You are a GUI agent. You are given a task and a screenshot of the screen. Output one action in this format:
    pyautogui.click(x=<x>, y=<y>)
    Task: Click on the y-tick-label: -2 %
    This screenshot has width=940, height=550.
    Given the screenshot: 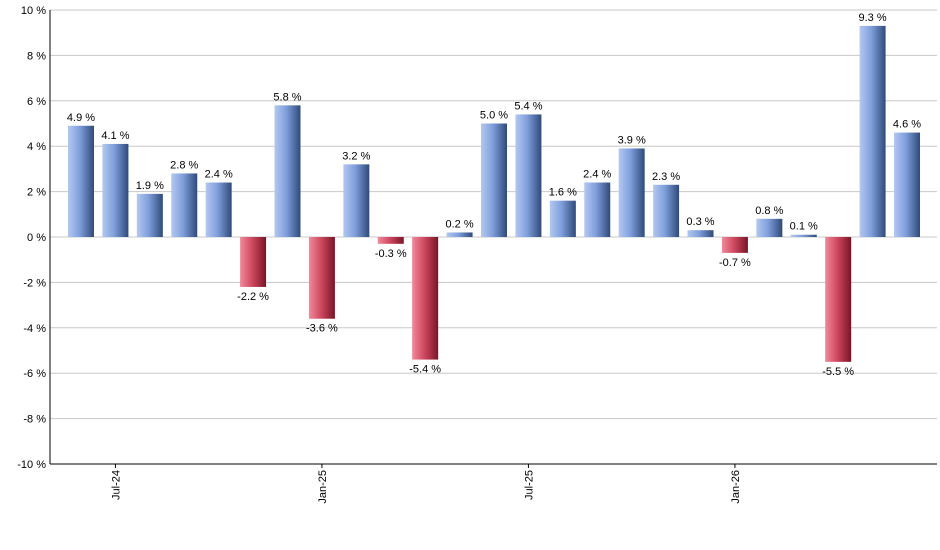 What is the action you would take?
    pyautogui.click(x=34, y=283)
    